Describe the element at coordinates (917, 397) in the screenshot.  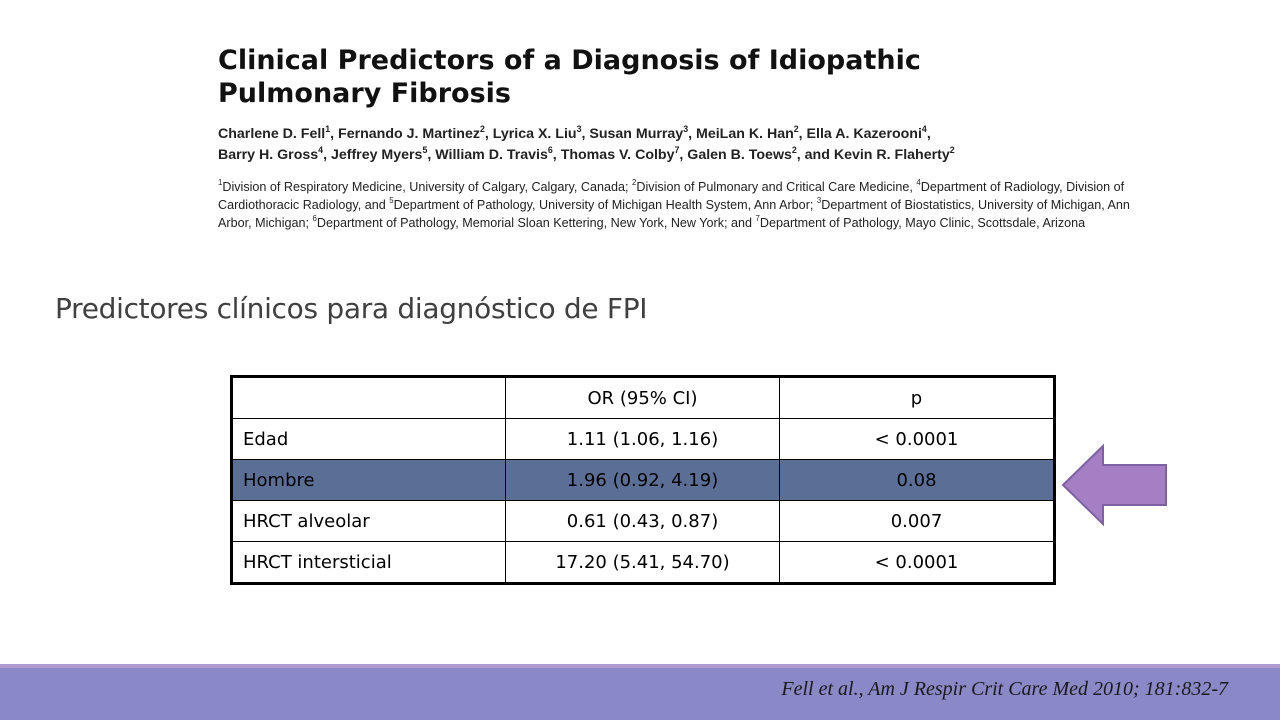
I see `header-cell-p: p` at that location.